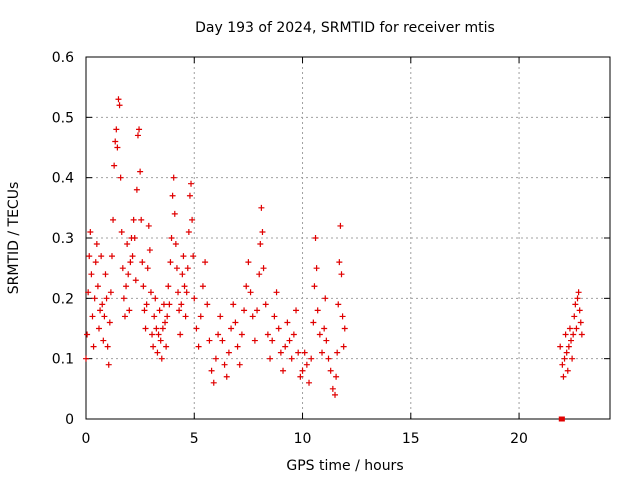  Describe the element at coordinates (63, 360) in the screenshot. I see `y-tick-label: 0.1` at that location.